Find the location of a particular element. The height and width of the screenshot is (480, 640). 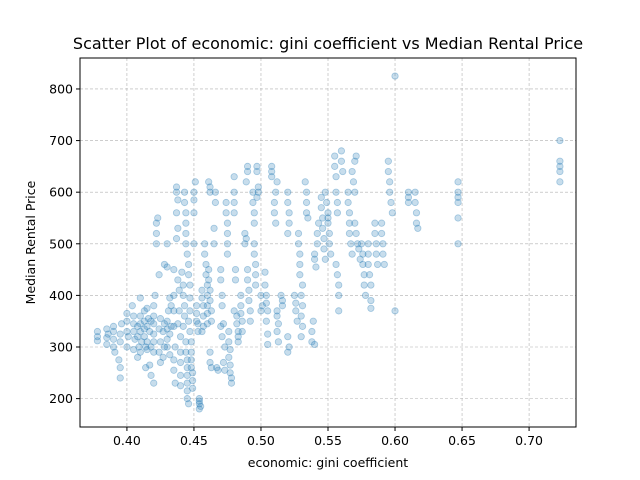

y-tick-label: 400 is located at coordinates (61, 295).